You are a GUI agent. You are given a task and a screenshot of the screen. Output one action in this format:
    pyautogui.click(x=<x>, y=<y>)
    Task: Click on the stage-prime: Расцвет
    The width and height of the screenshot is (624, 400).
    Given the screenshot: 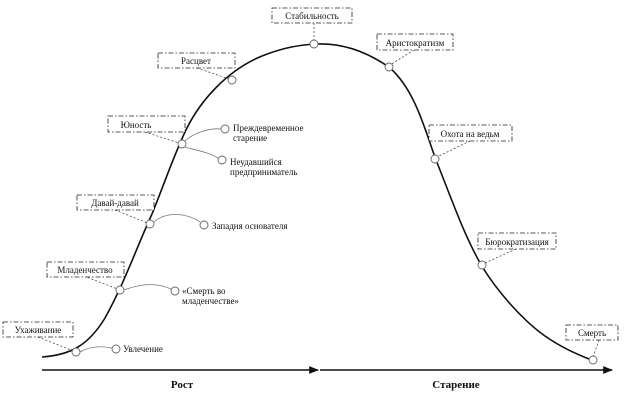 What is the action you would take?
    pyautogui.click(x=197, y=68)
    